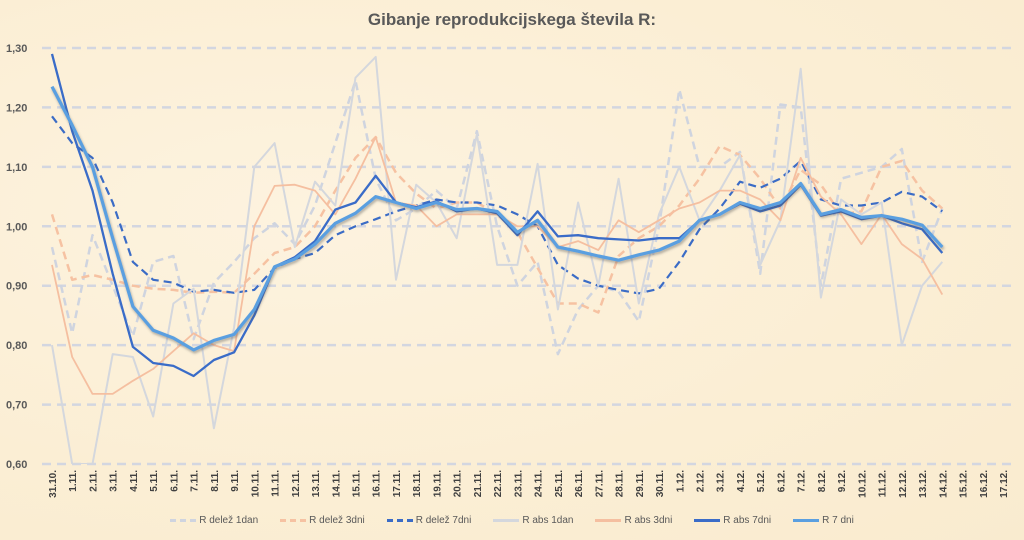  What do you see at coordinates (640, 483) in the screenshot?
I see `x-tick-label: 29.11.` at bounding box center [640, 483].